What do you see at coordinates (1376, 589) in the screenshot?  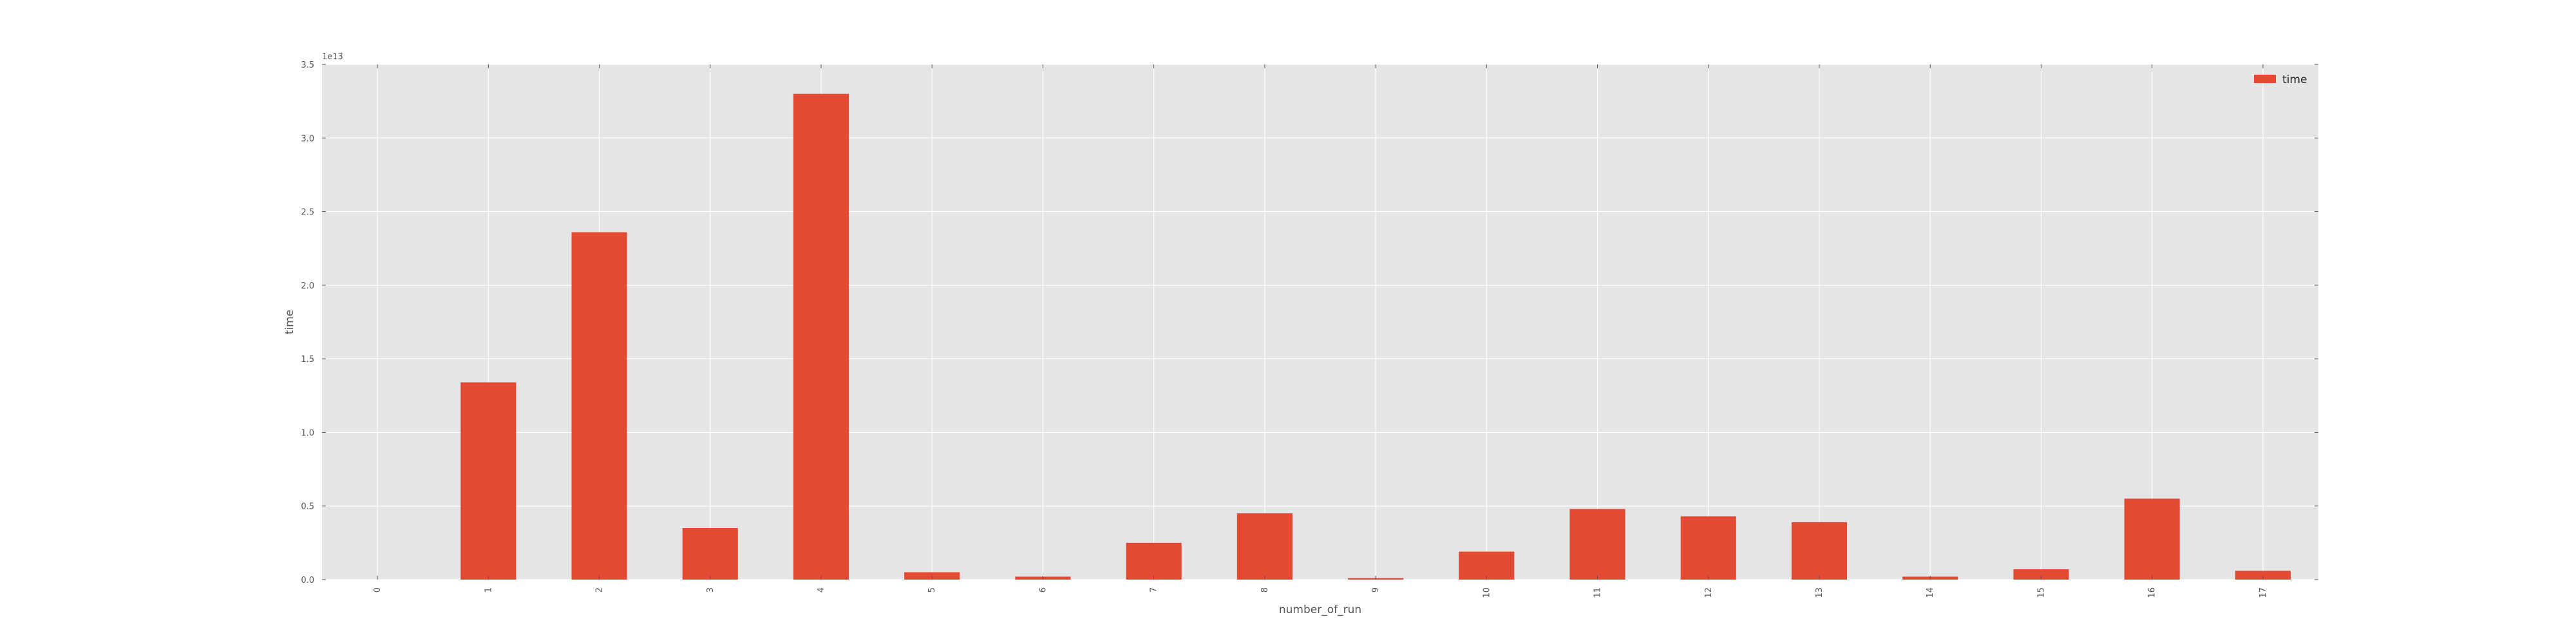 I see `x-tick-label: 9` at bounding box center [1376, 589].